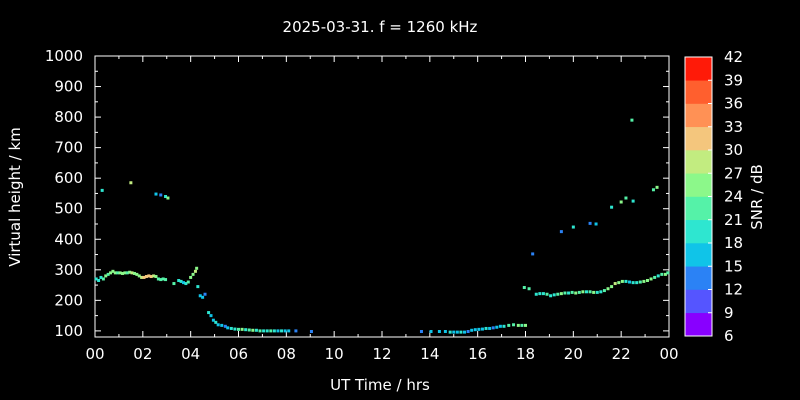  I want to click on y-tick-label: 1000, so click(64, 56).